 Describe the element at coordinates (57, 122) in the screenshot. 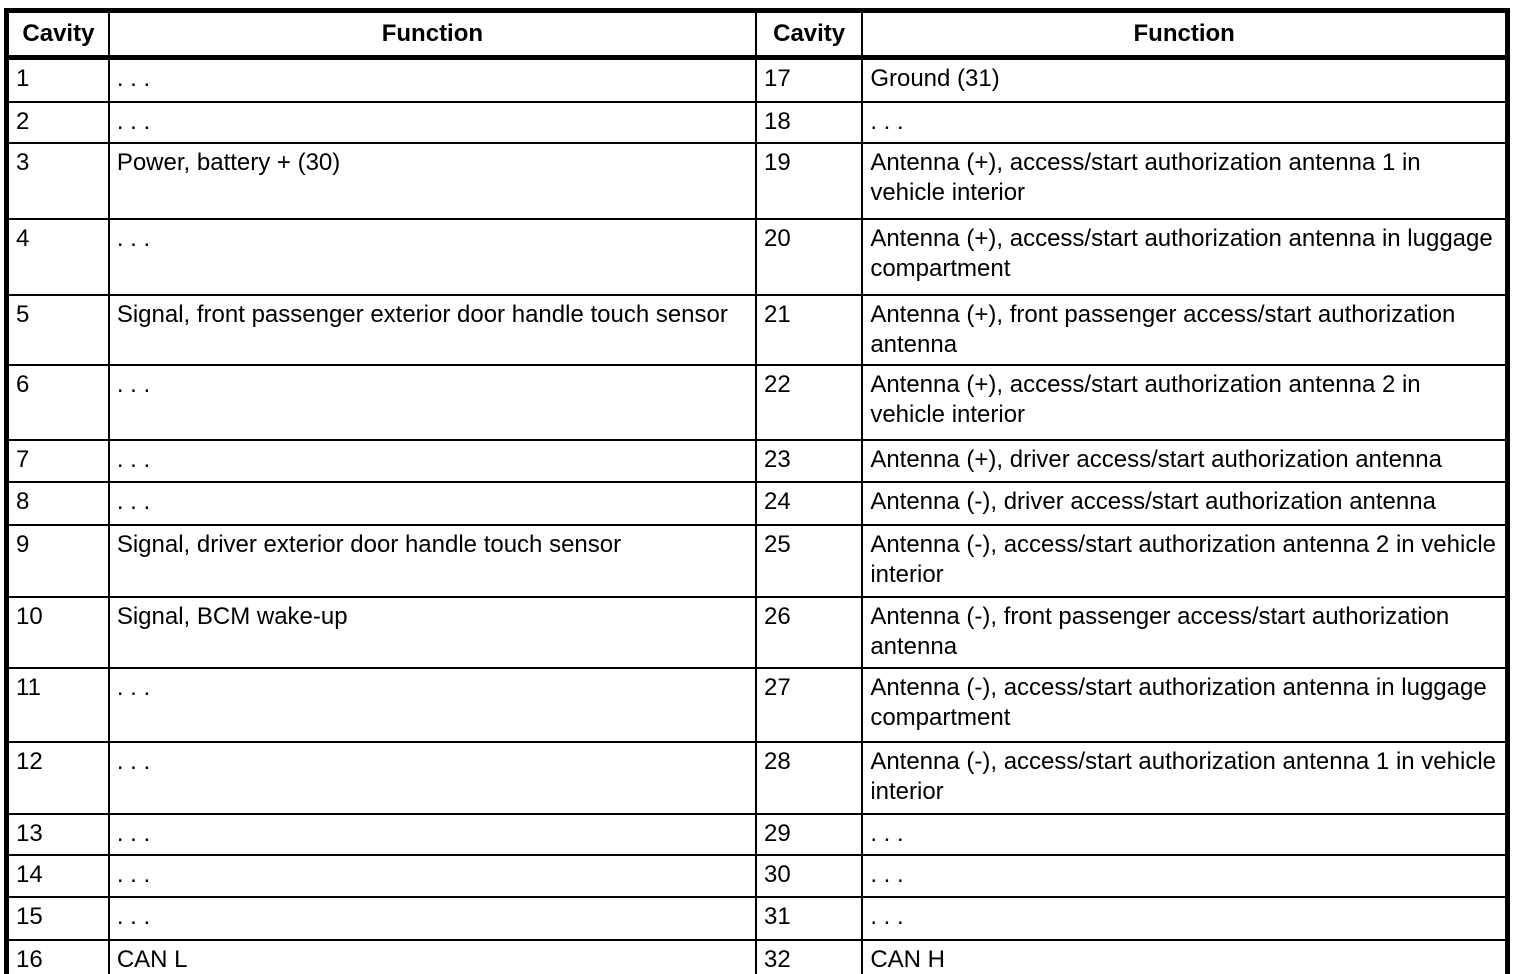

I see `cavity-cell-left: 2` at that location.